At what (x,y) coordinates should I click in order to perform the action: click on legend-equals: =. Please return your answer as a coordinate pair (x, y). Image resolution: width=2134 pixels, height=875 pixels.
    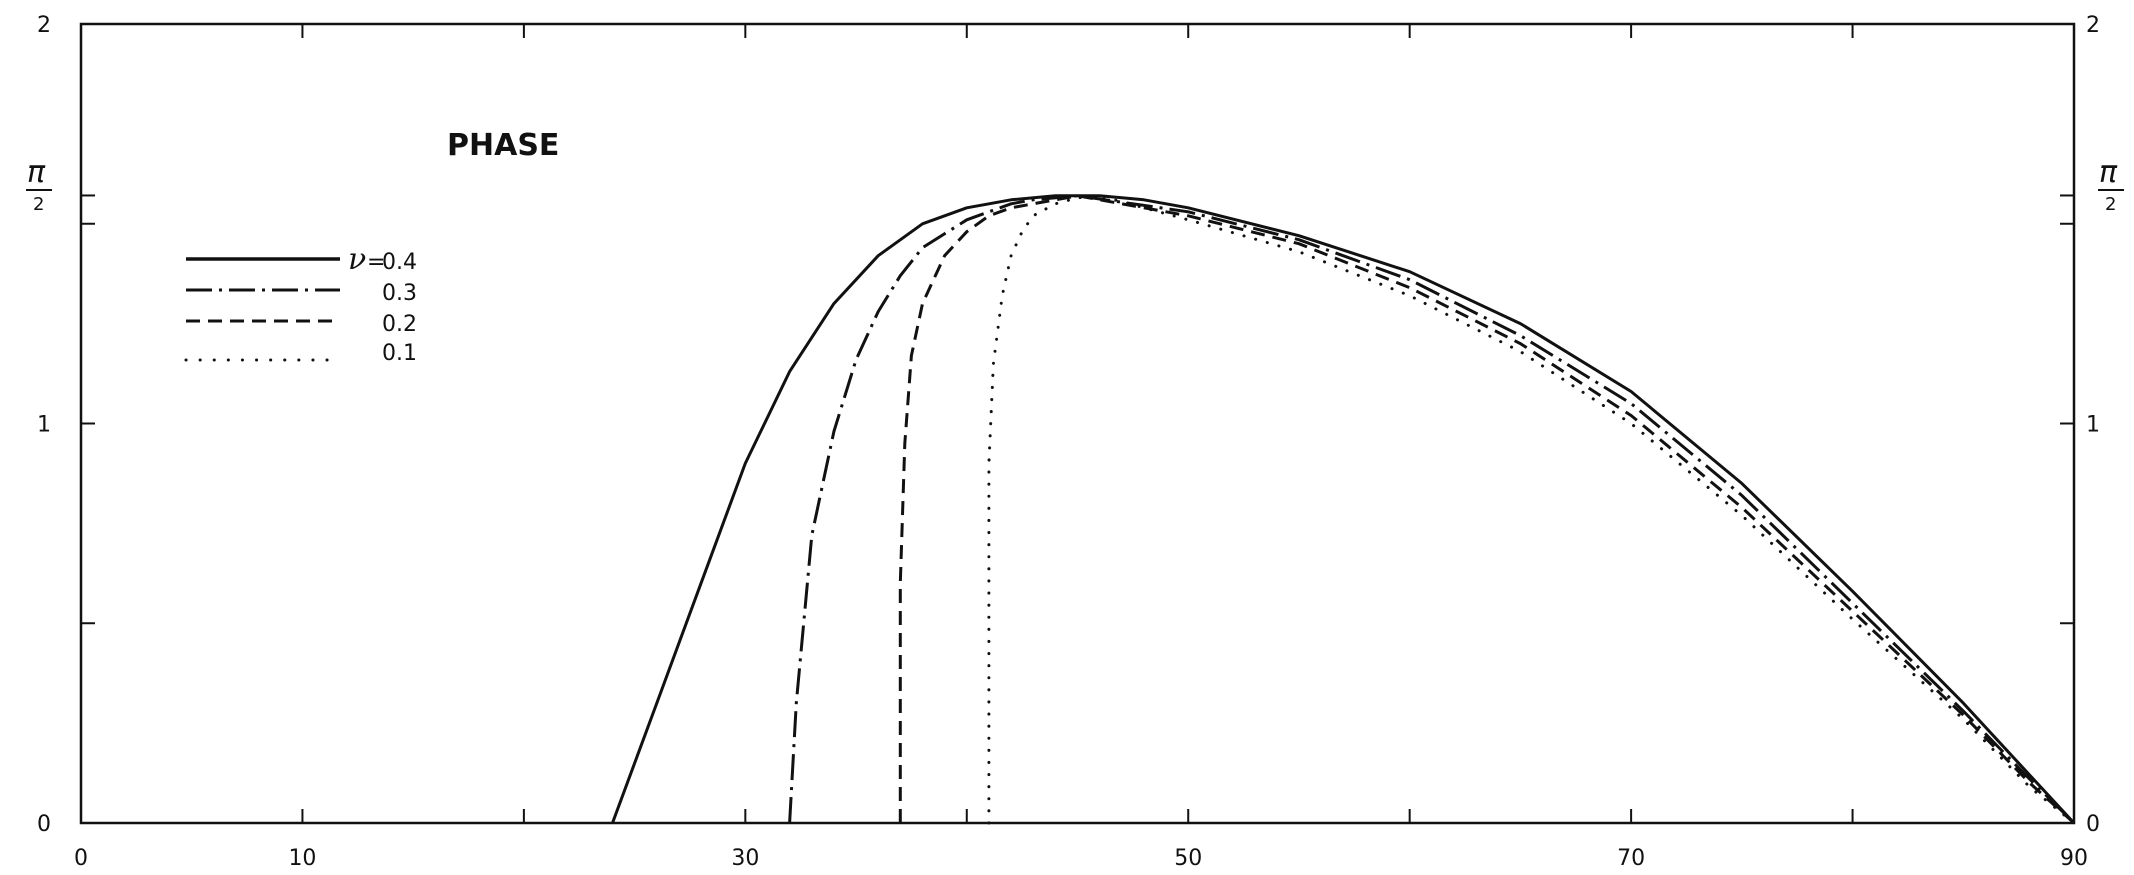
    Looking at the image, I should click on (376, 262).